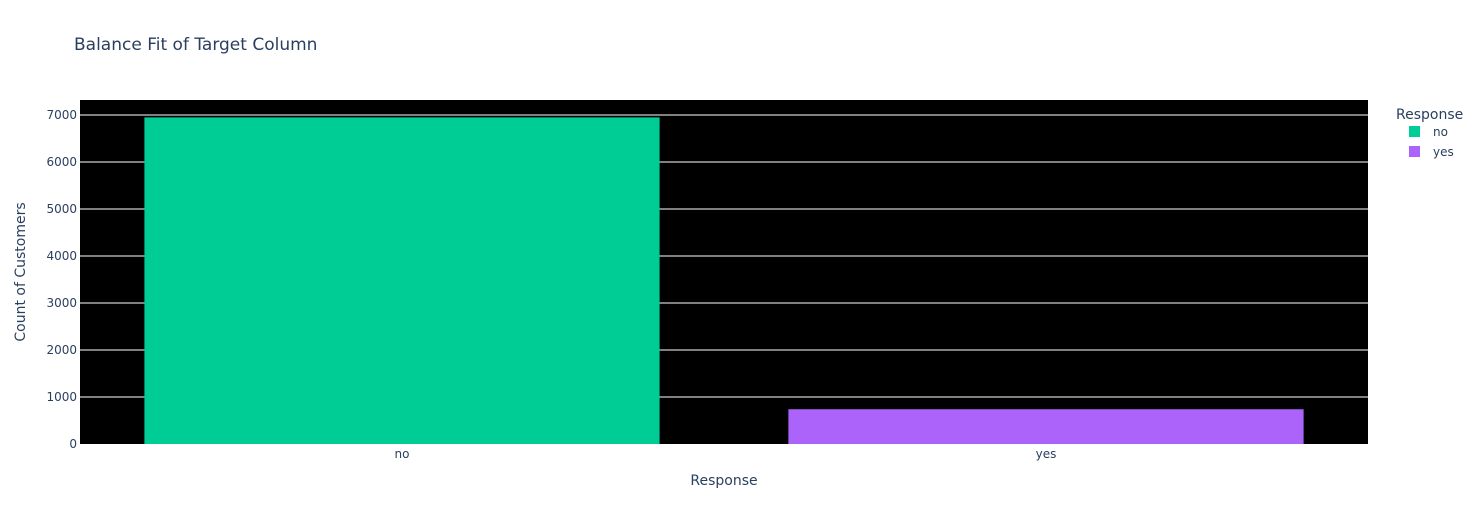 The width and height of the screenshot is (1477, 529). I want to click on legend: Response no yes, so click(1429, 133).